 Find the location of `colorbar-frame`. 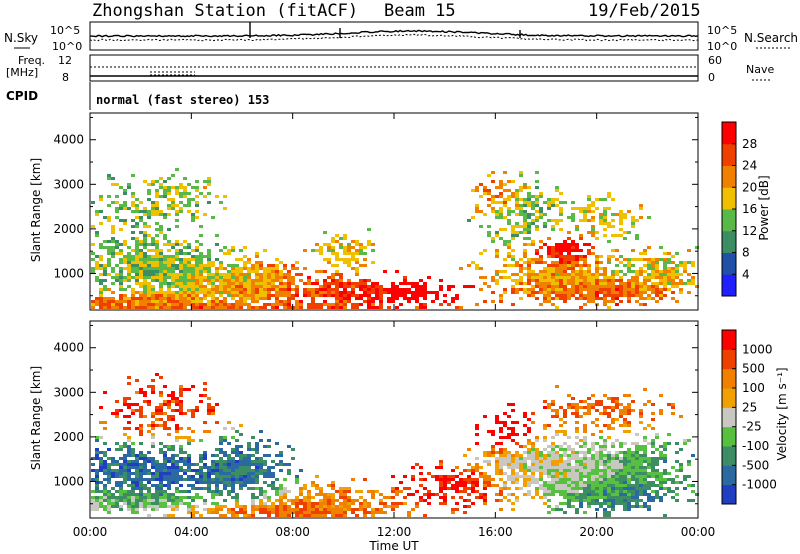

colorbar-frame is located at coordinates (729, 417).